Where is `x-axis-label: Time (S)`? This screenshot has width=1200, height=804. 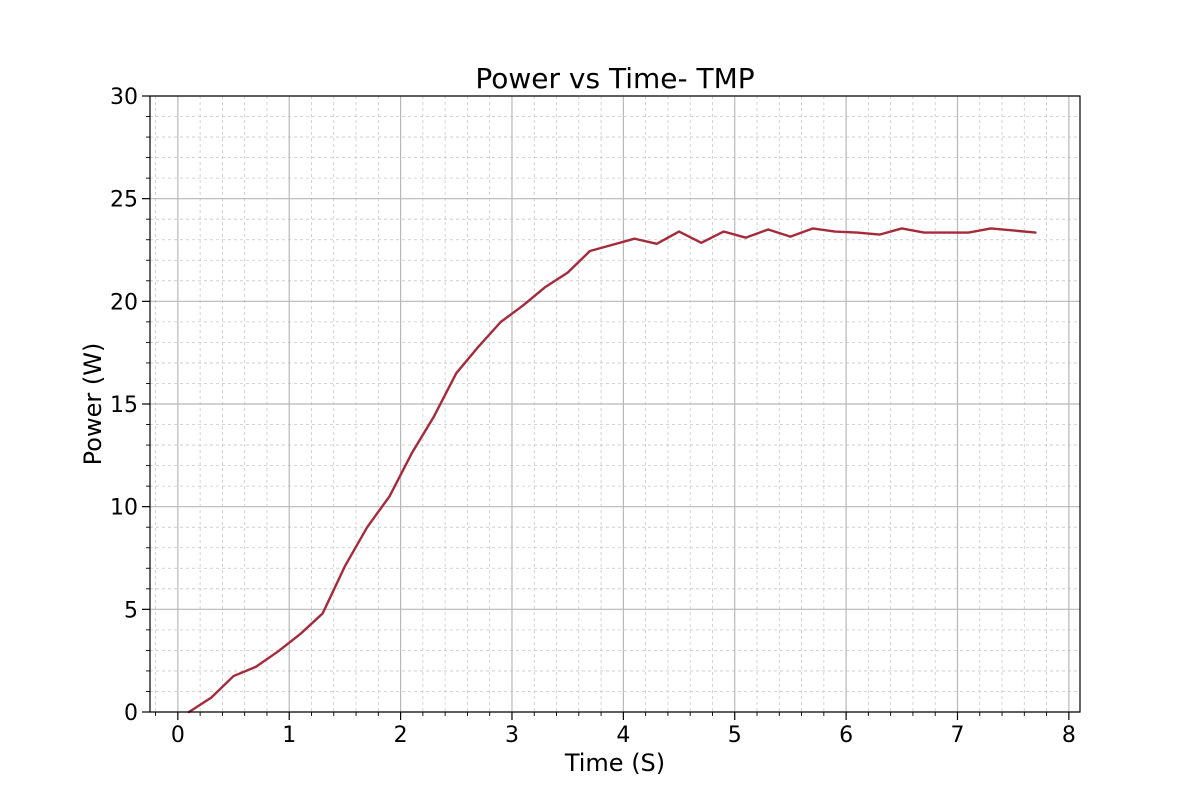 x-axis-label: Time (S) is located at coordinates (614, 763).